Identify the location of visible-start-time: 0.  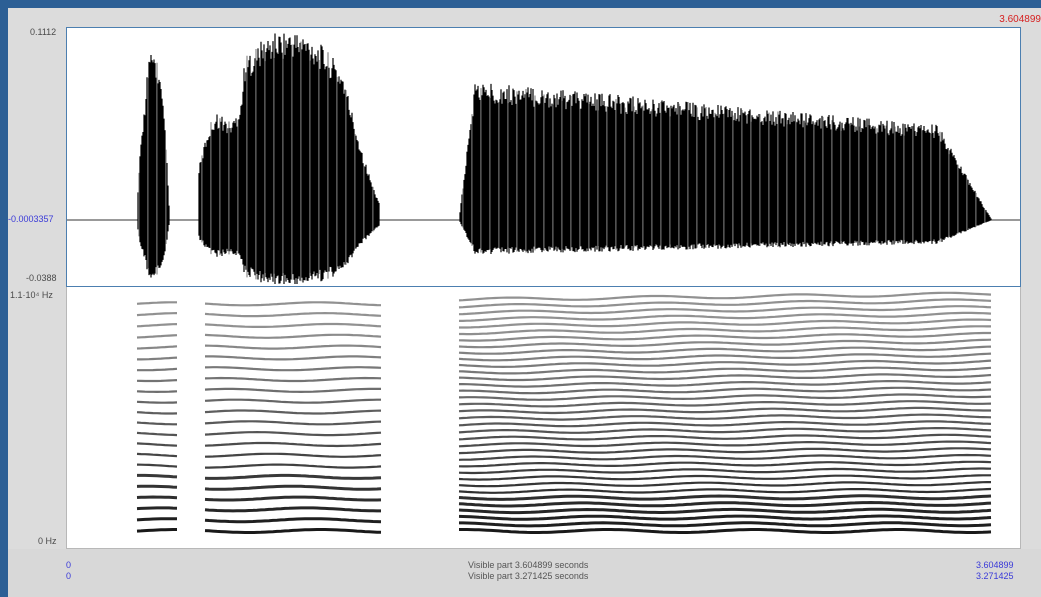
(69, 565).